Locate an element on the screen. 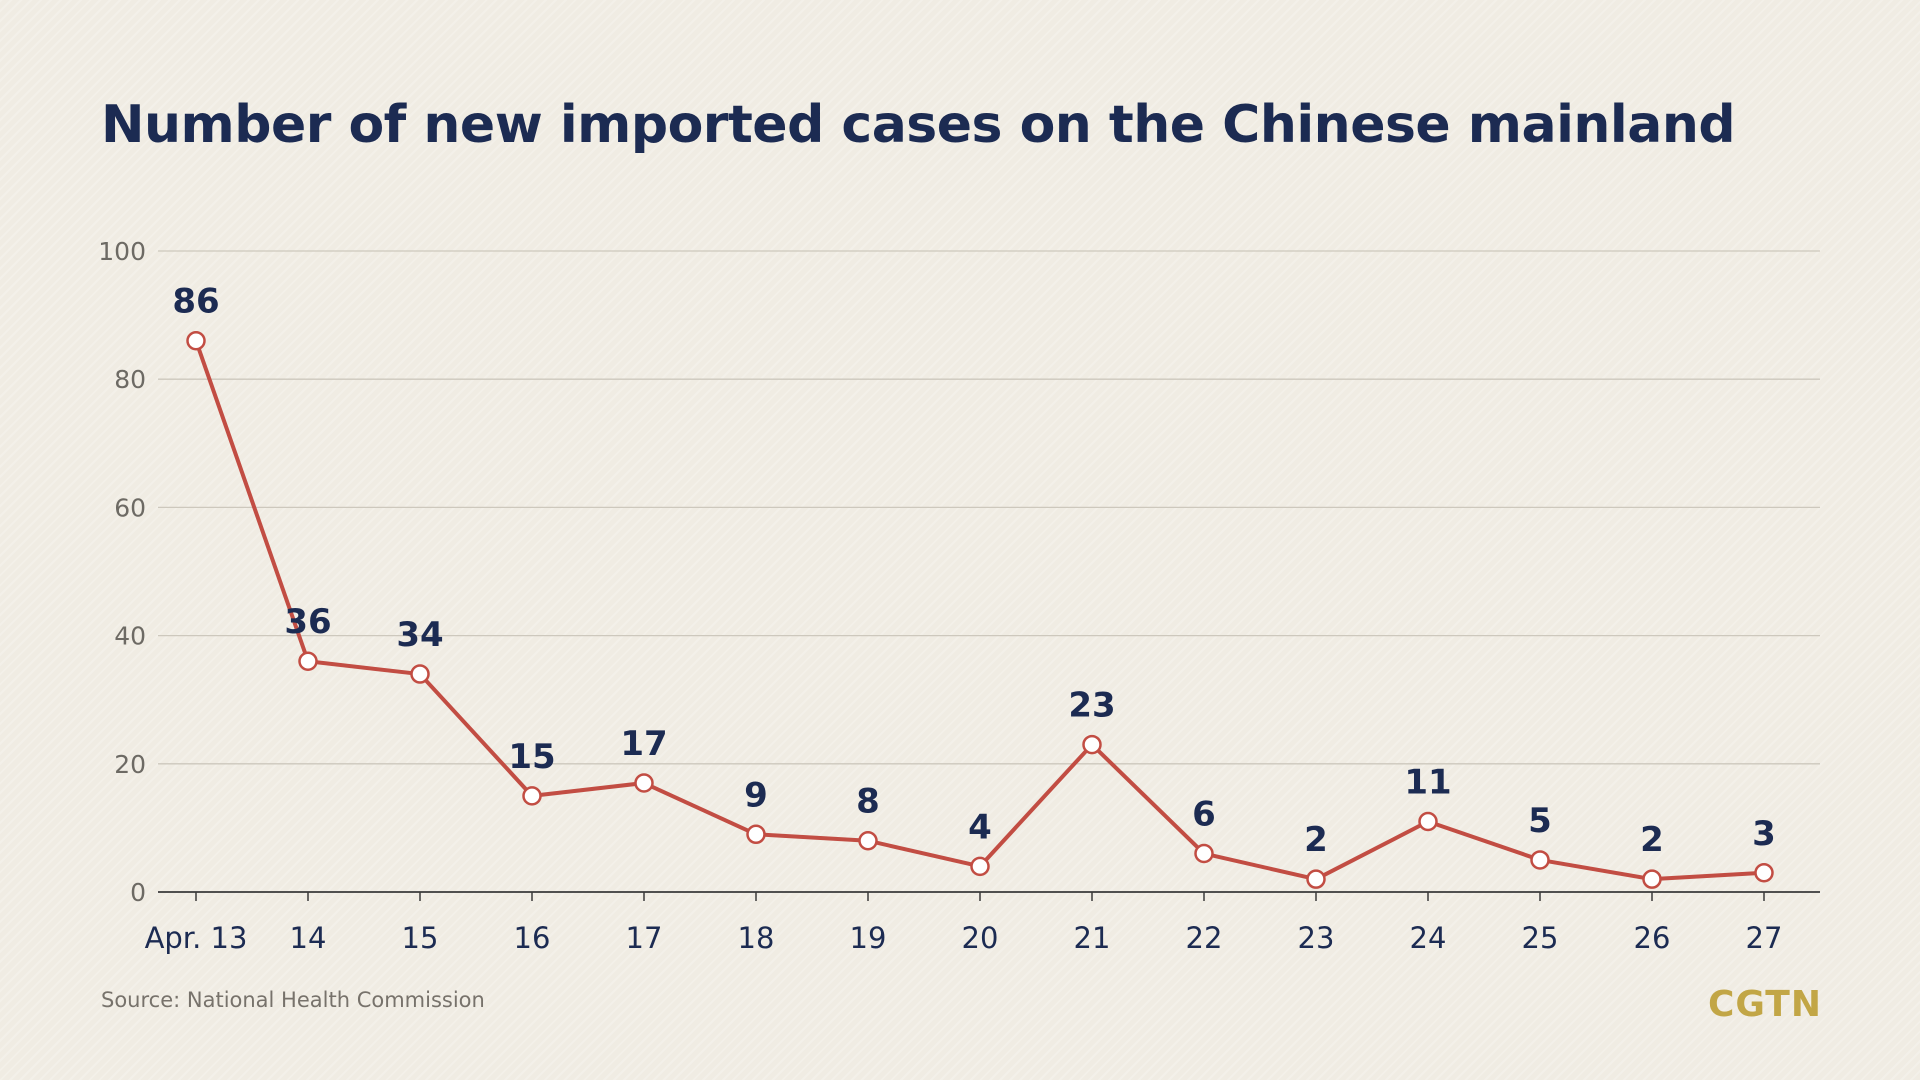  data-label: 4 is located at coordinates (980, 827).